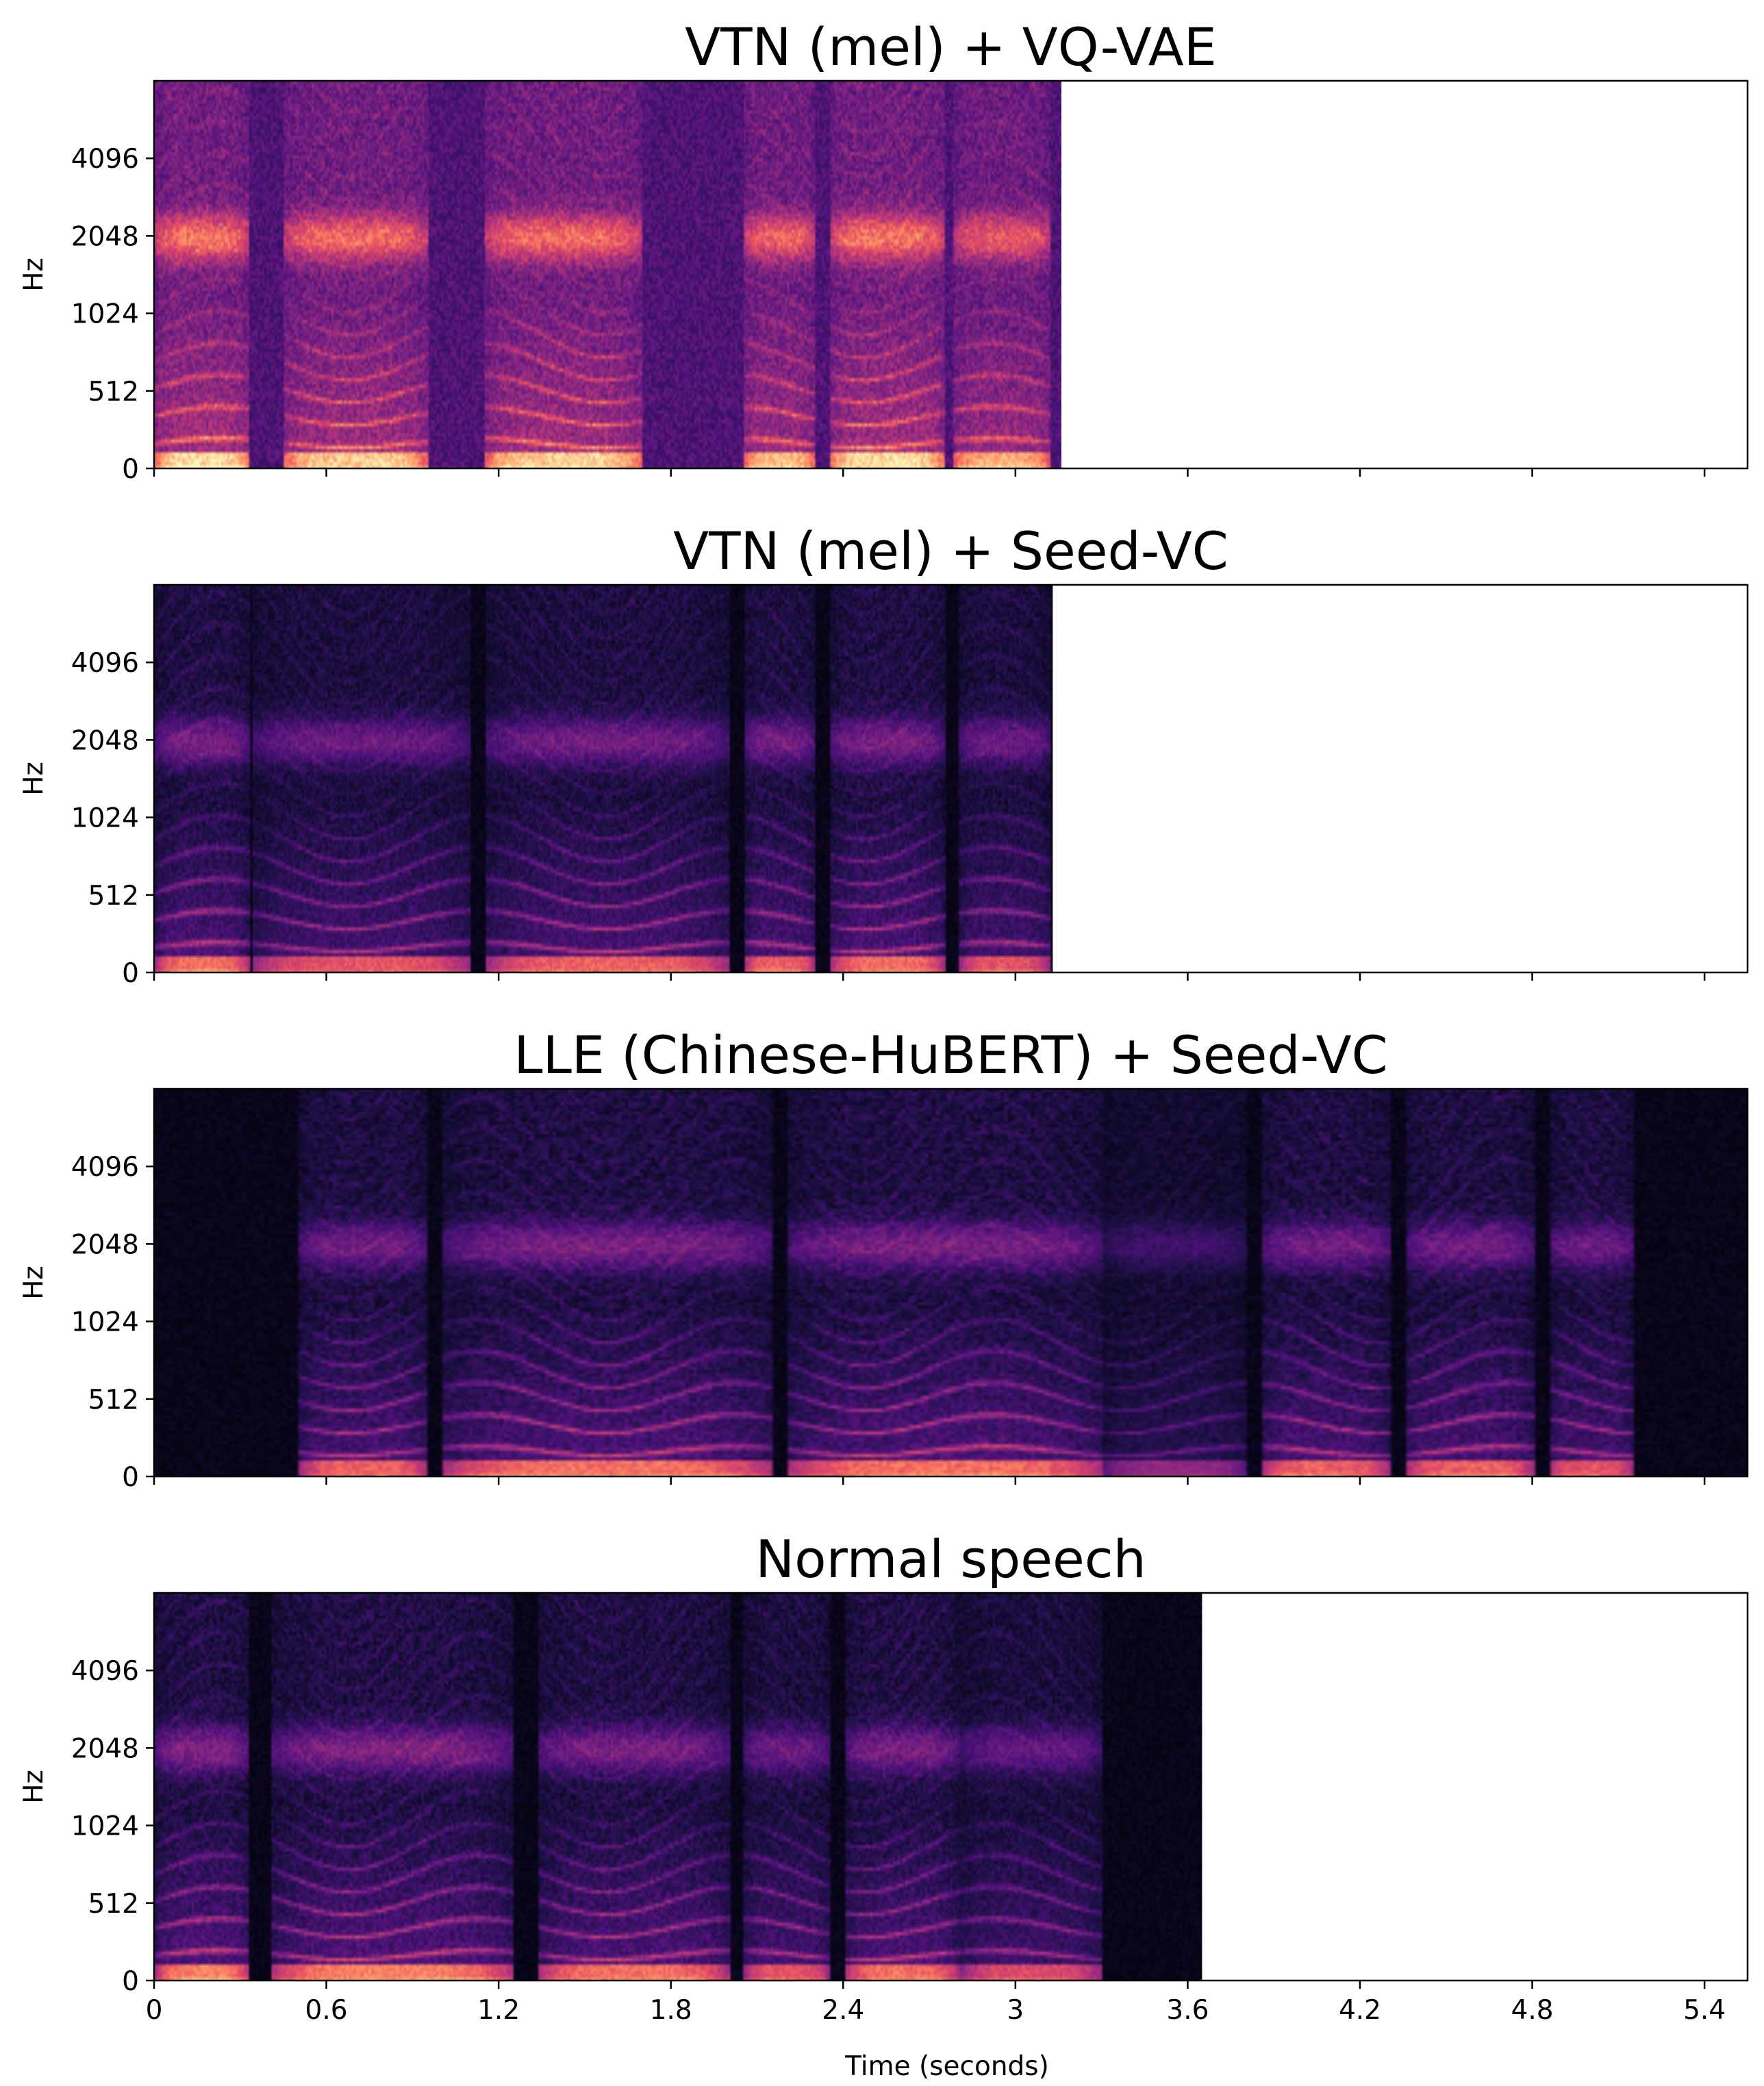  What do you see at coordinates (950, 1055) in the screenshot?
I see `panel-title: LLE (Chinese-HuBERT) + Seed-VC` at bounding box center [950, 1055].